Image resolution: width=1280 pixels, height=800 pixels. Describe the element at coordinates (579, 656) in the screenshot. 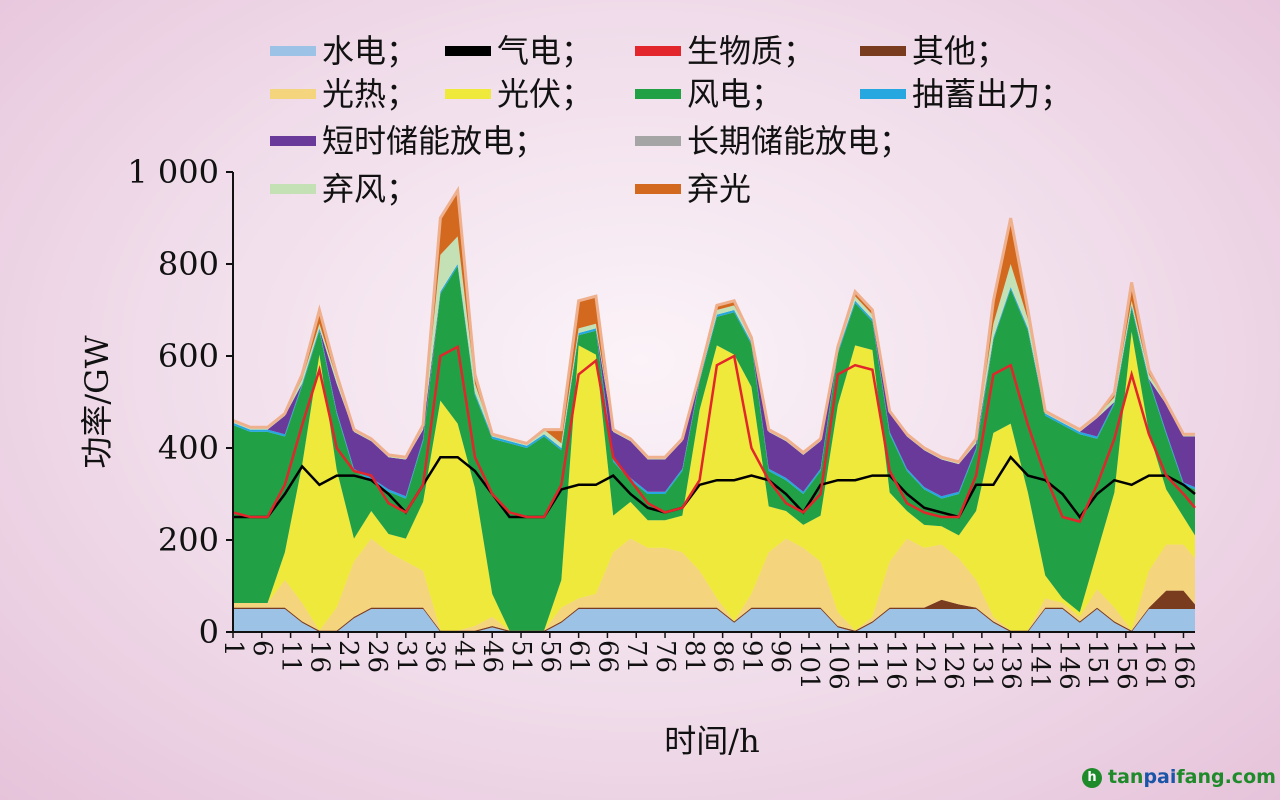

I see `x-tick-label: 61` at that location.